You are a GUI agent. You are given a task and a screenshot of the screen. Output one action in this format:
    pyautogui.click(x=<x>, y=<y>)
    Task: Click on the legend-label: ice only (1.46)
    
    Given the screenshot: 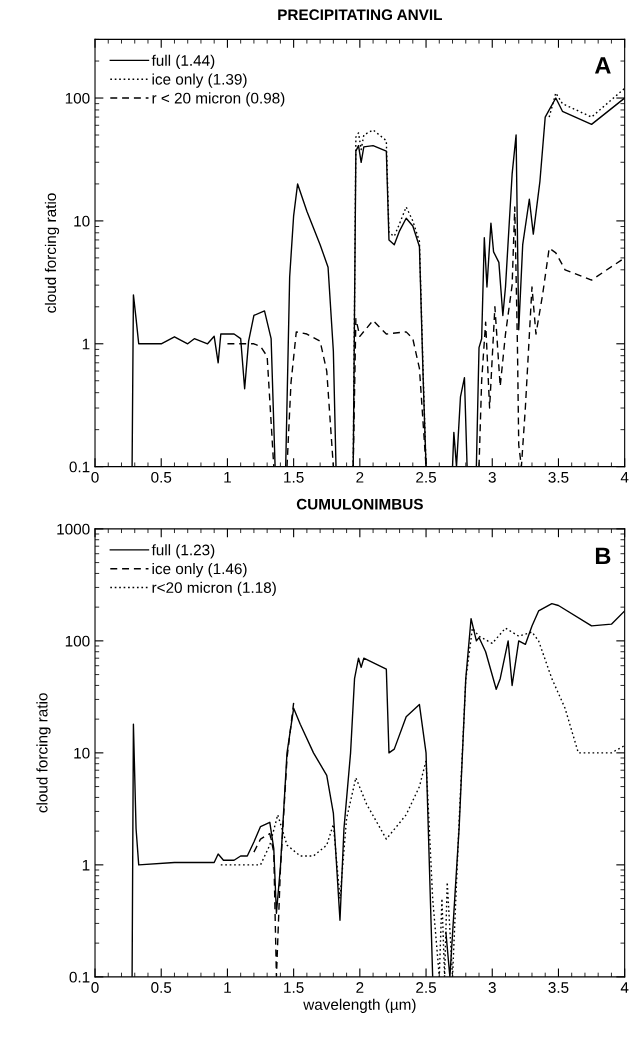 What is the action you would take?
    pyautogui.click(x=199, y=570)
    